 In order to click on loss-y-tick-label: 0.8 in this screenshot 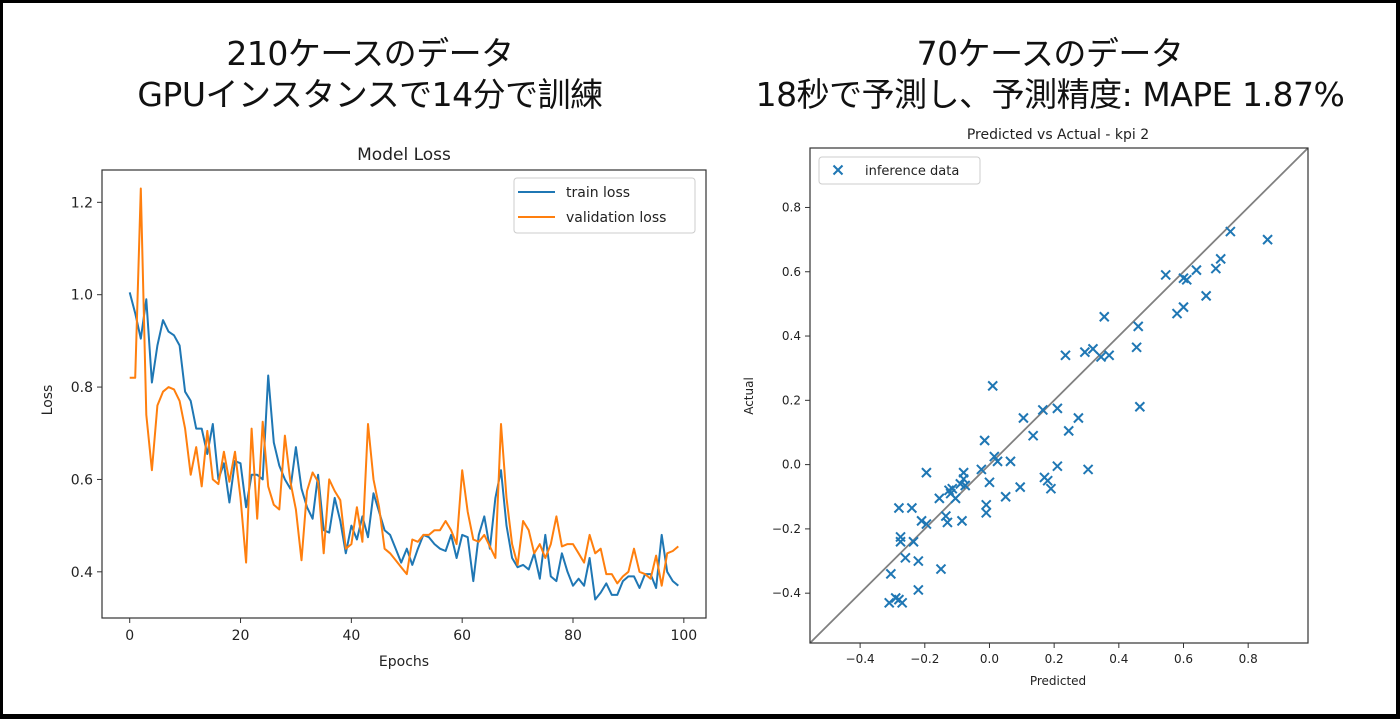, I will do `click(82, 388)`.